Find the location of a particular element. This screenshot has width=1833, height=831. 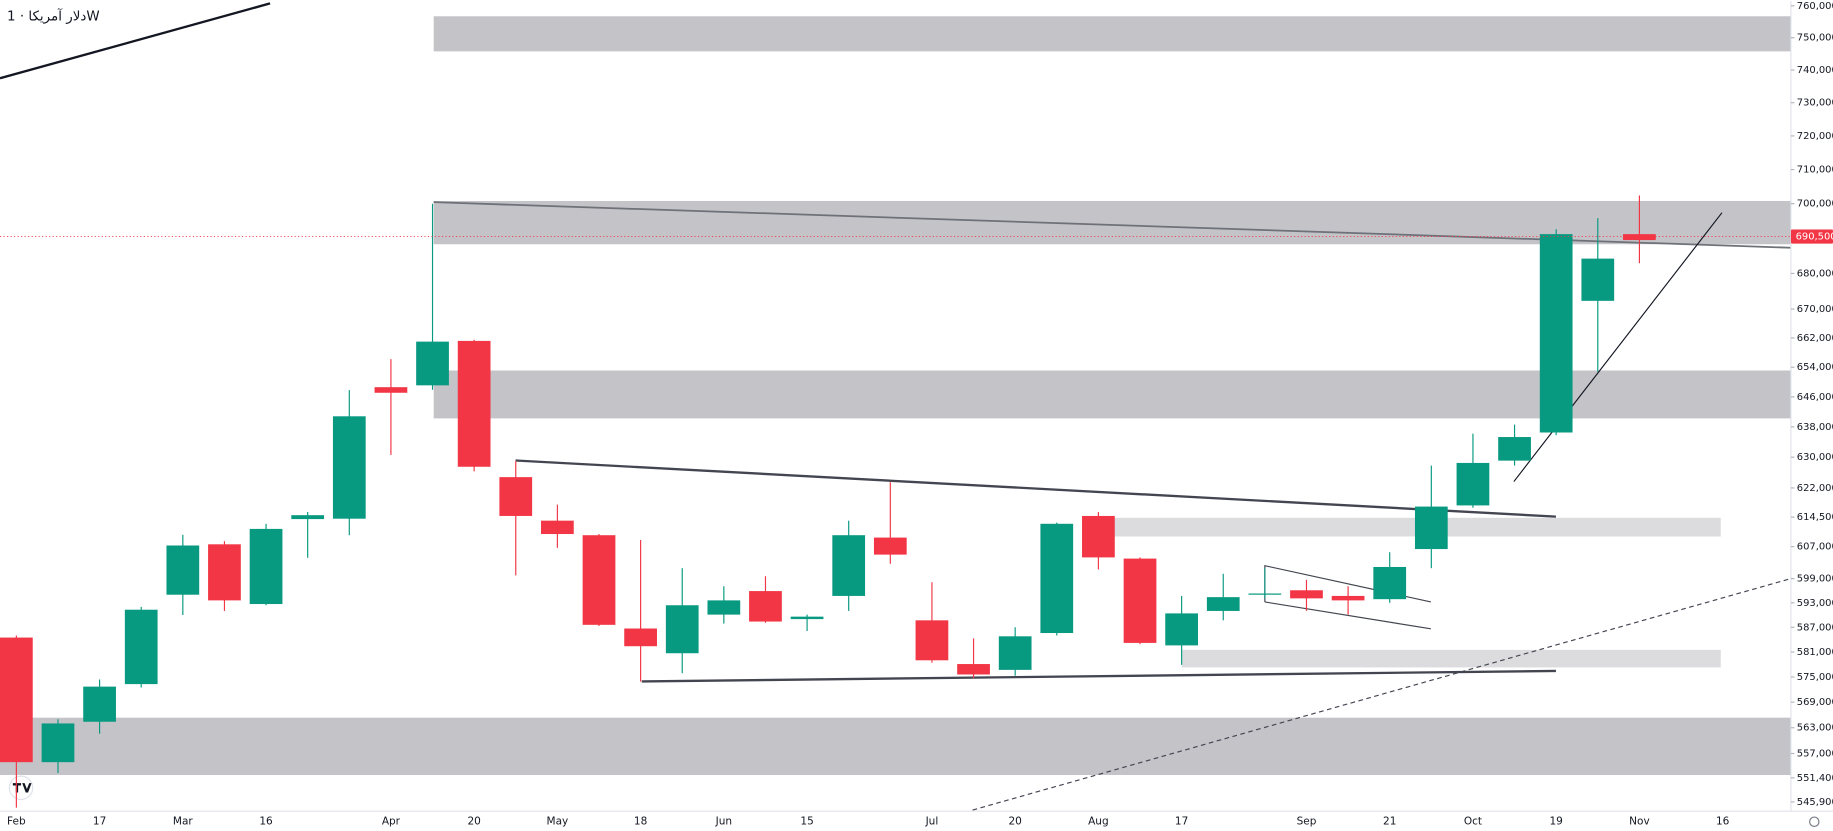

logo is located at coordinates (21, 788).